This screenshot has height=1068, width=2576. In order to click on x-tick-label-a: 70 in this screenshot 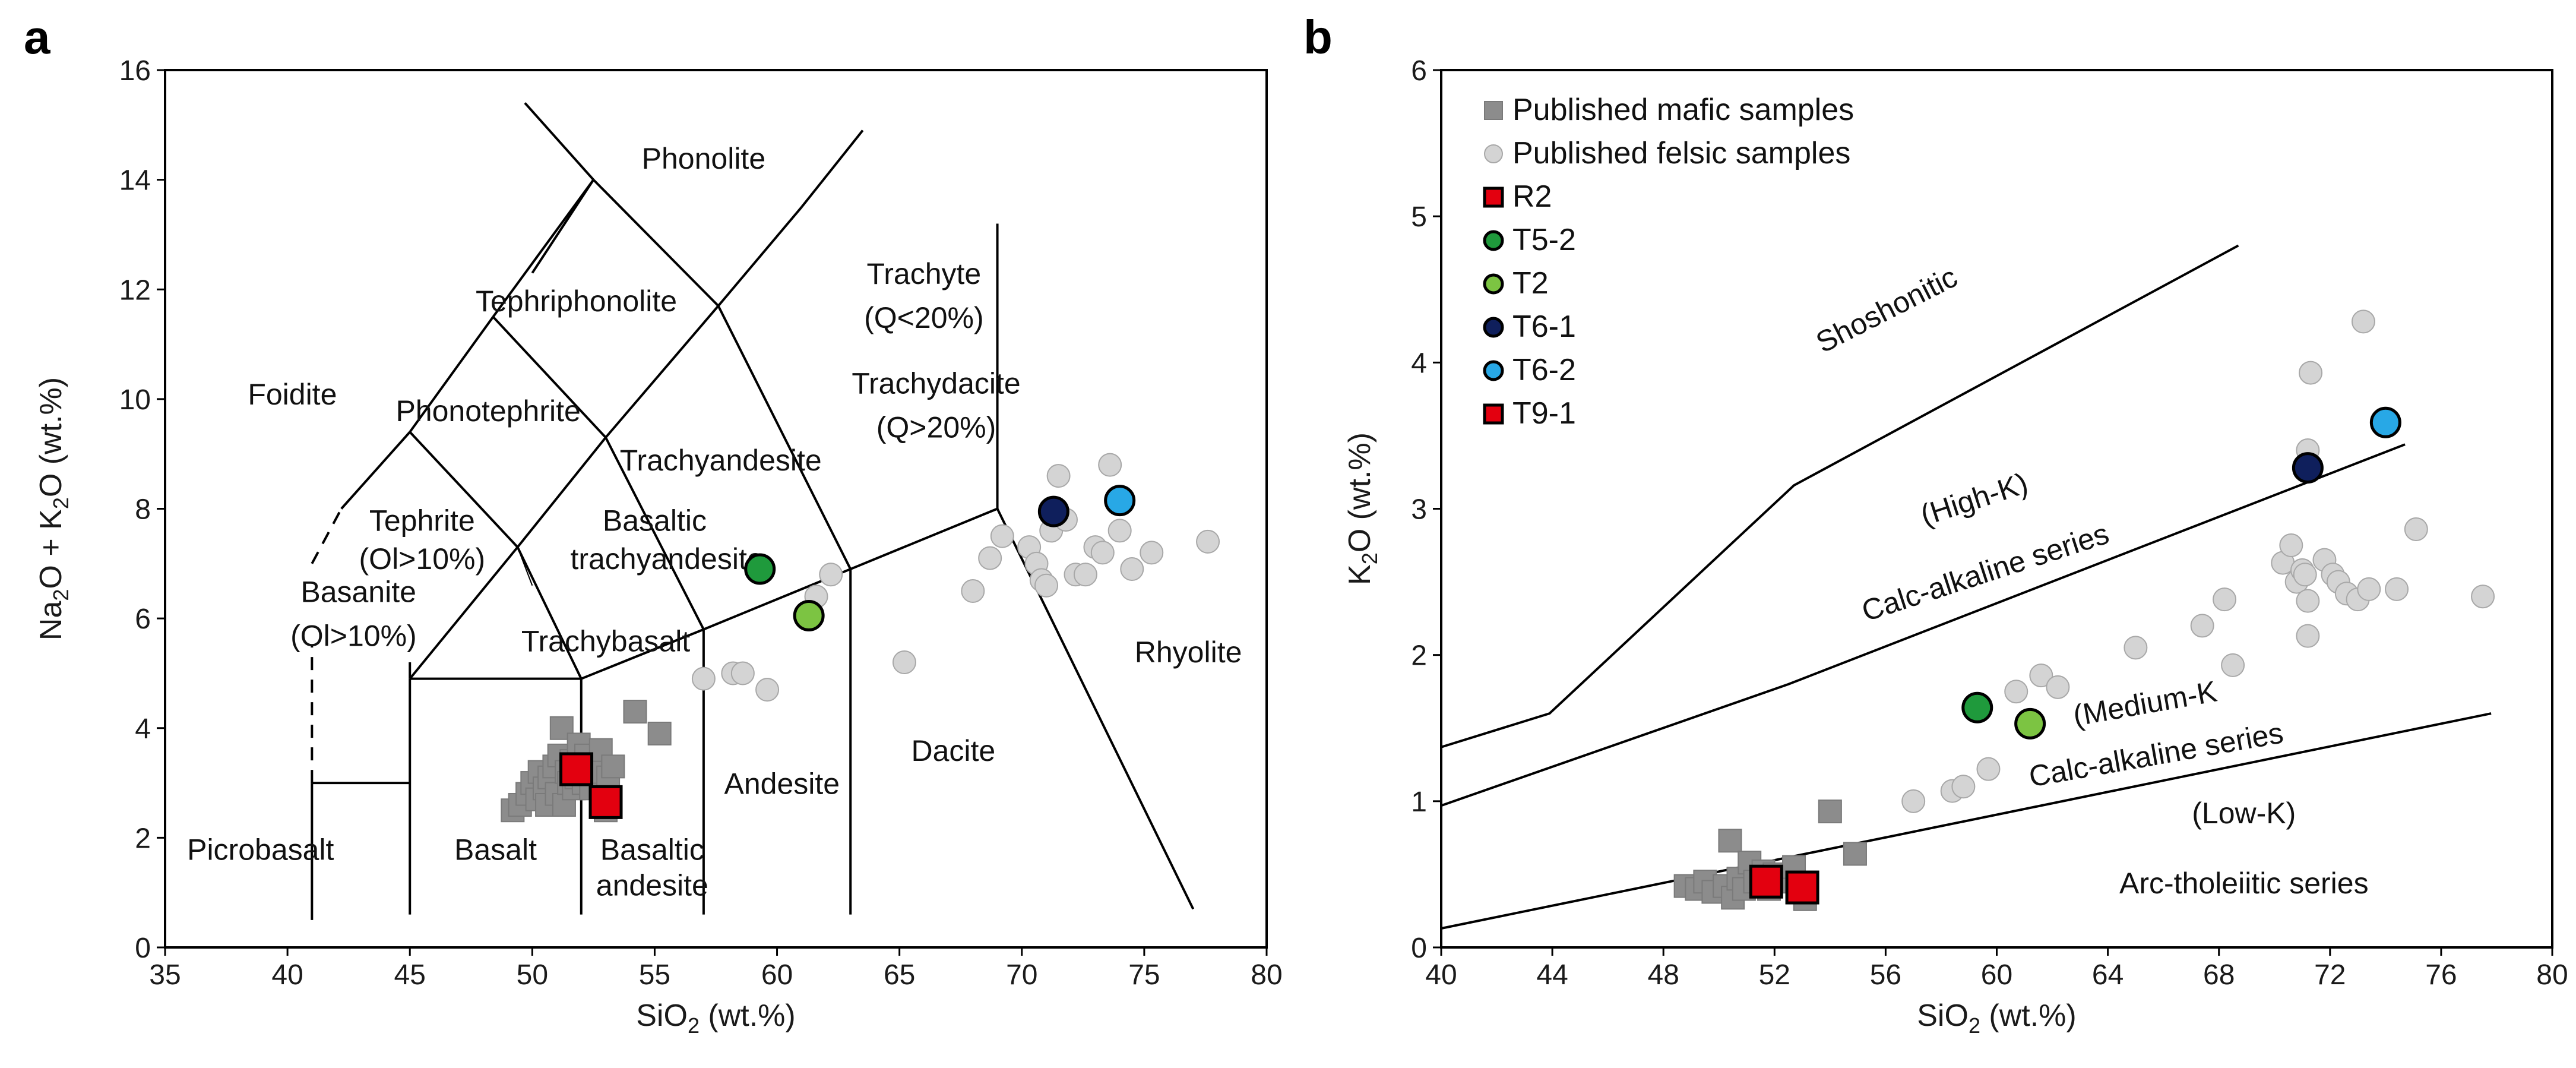, I will do `click(1021, 975)`.